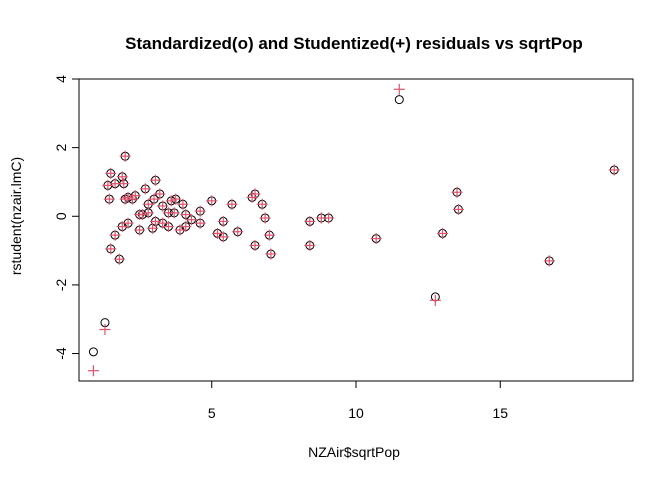  I want to click on y-axis: -4 -2 0 2 4, so click(66, 217).